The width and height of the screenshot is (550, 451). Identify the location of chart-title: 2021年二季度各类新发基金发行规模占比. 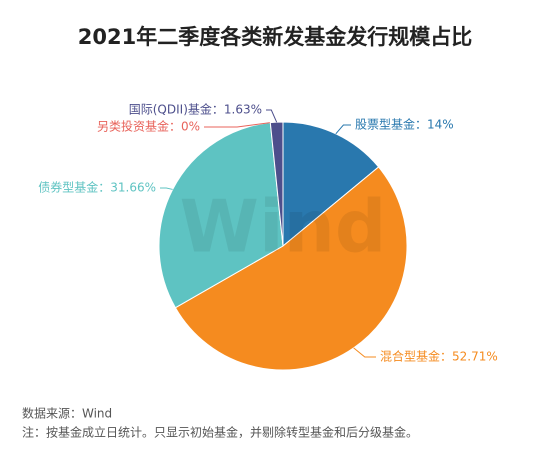
(275, 37).